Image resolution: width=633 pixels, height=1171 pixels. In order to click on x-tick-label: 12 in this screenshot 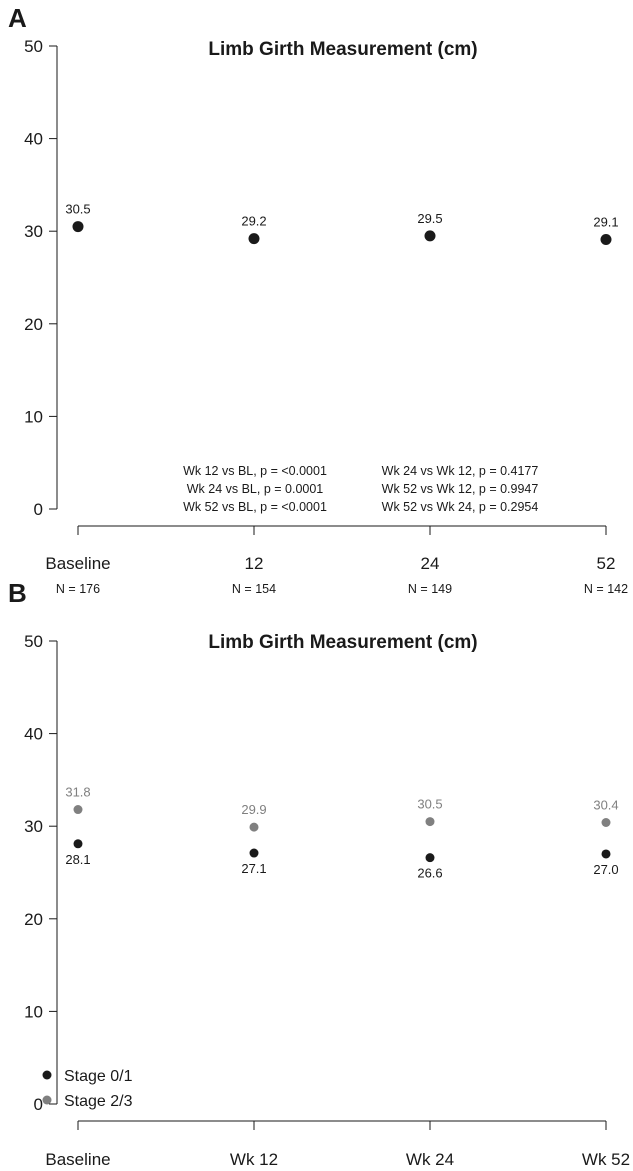, I will do `click(254, 563)`.